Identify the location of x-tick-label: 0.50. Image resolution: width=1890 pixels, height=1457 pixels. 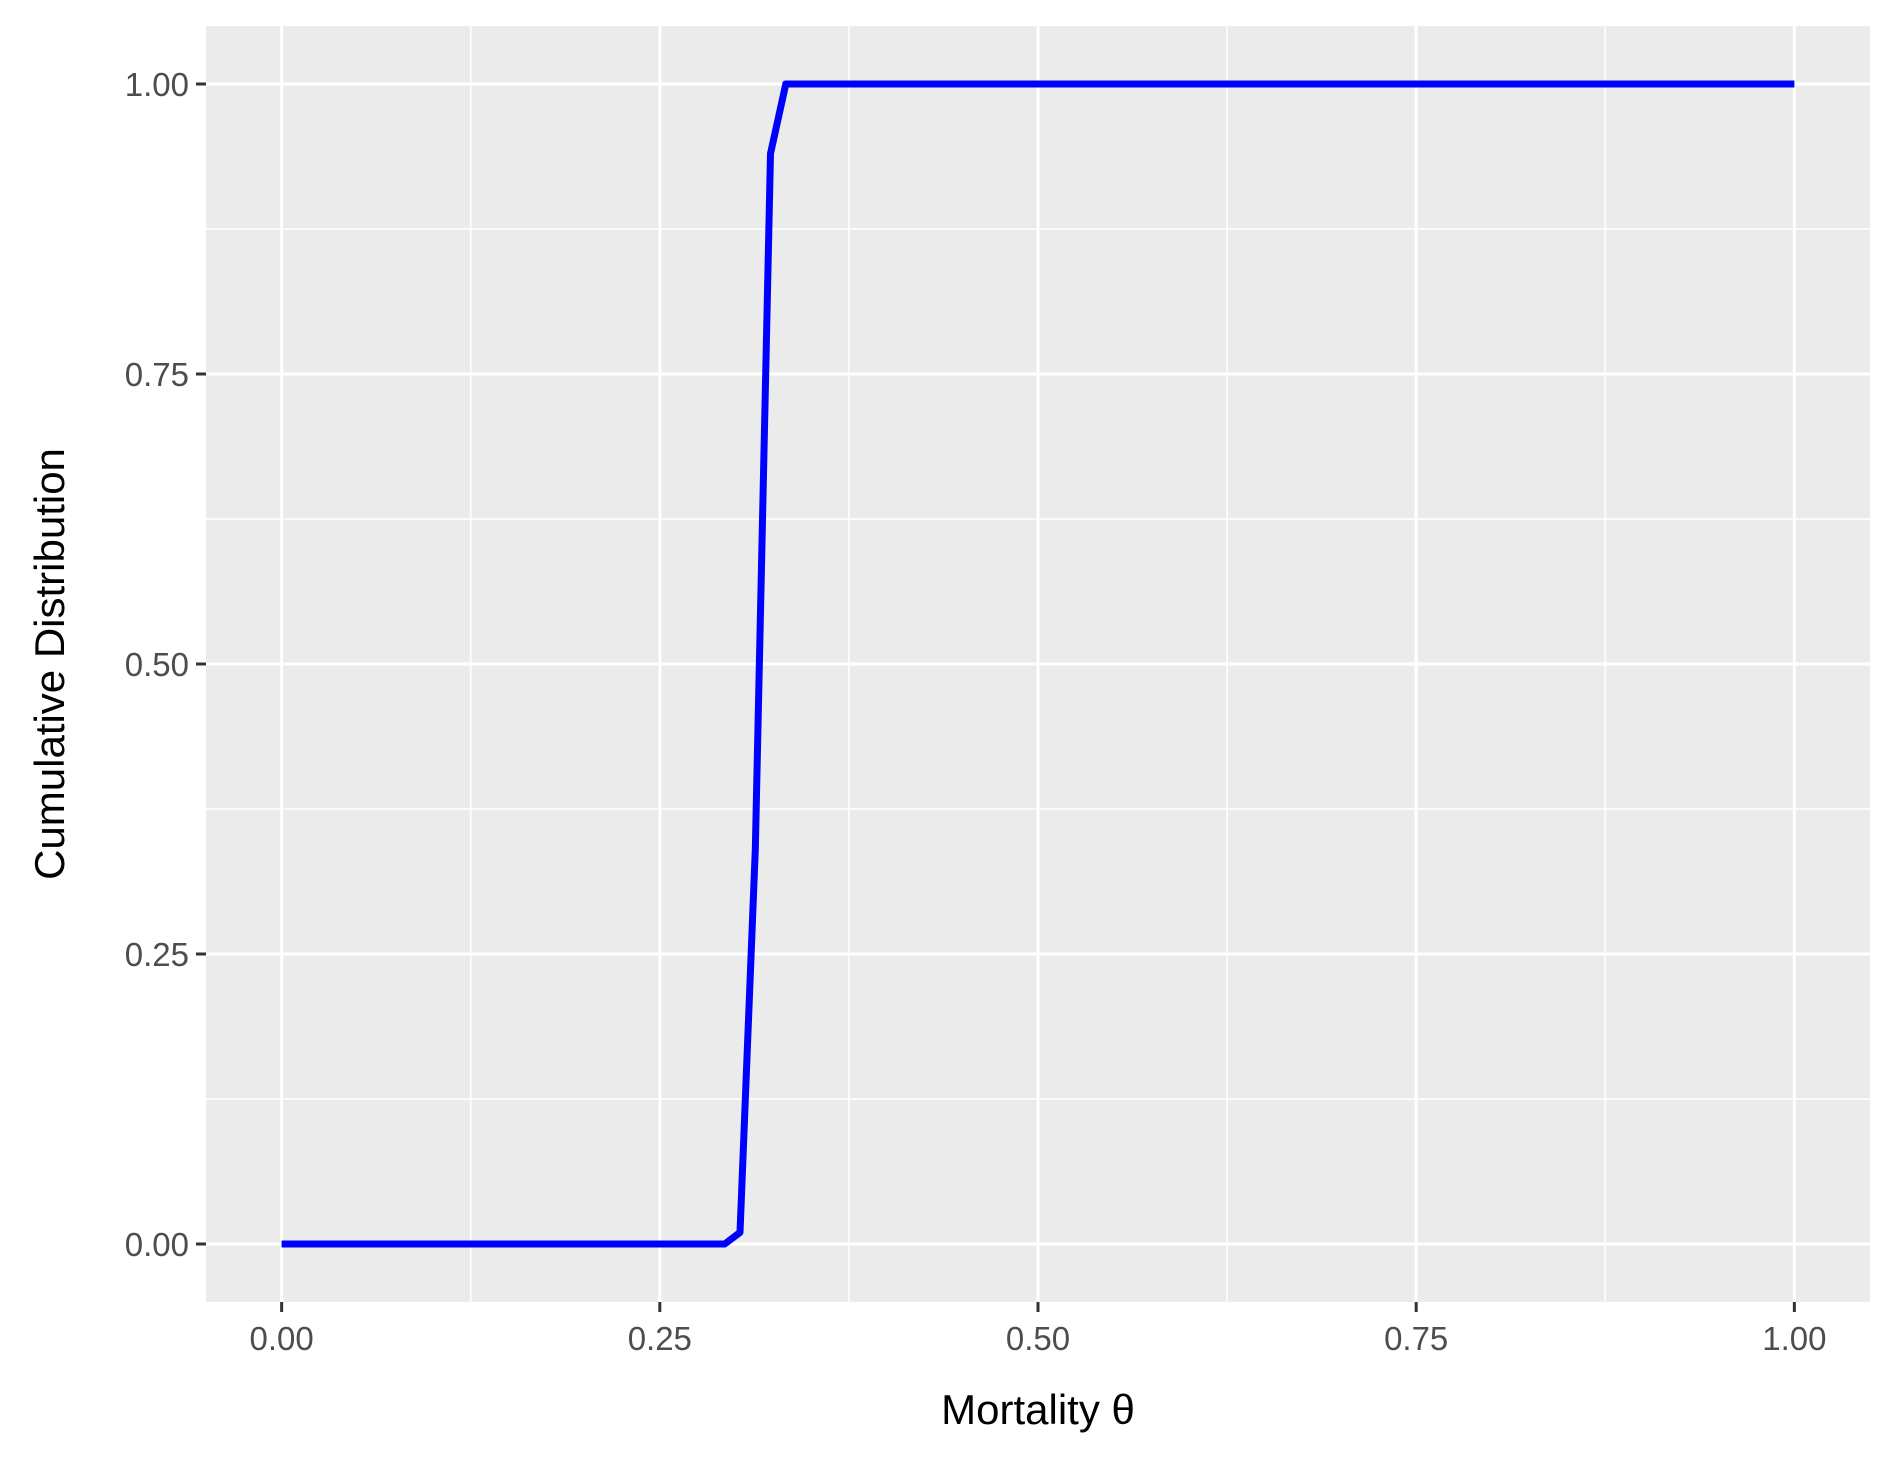
(1038, 1338).